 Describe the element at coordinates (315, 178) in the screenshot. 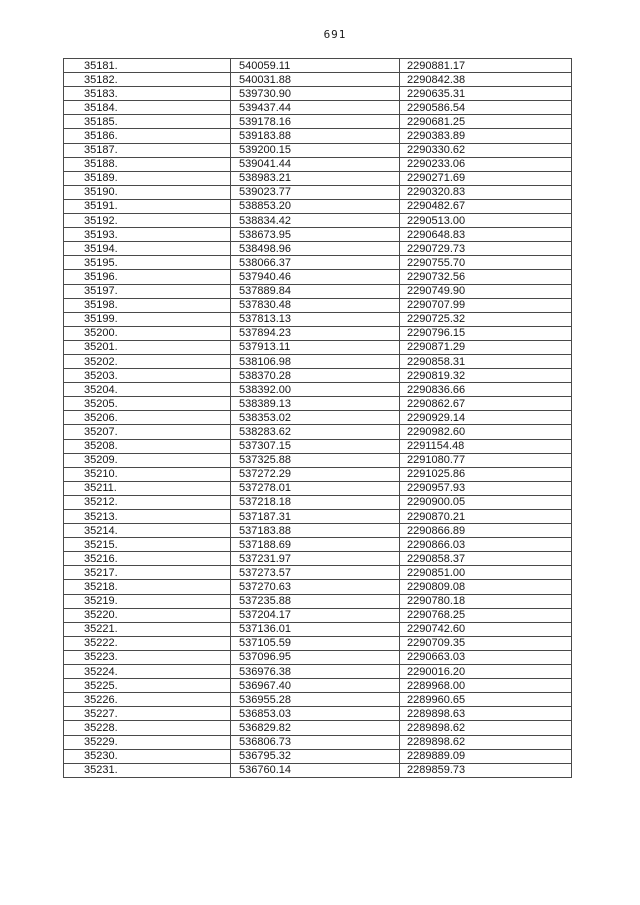

I see `cell-x-value: 538983.21` at that location.